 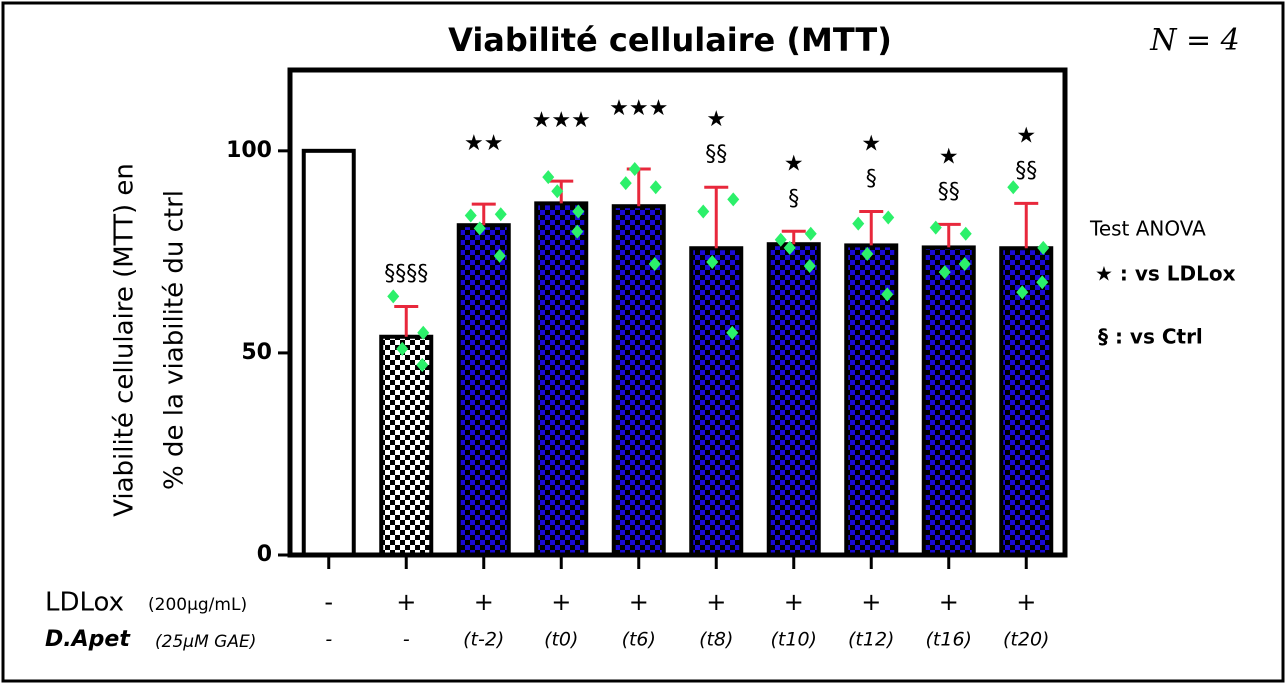 What do you see at coordinates (1026, 640) in the screenshot?
I see `condition-value: (t20)` at bounding box center [1026, 640].